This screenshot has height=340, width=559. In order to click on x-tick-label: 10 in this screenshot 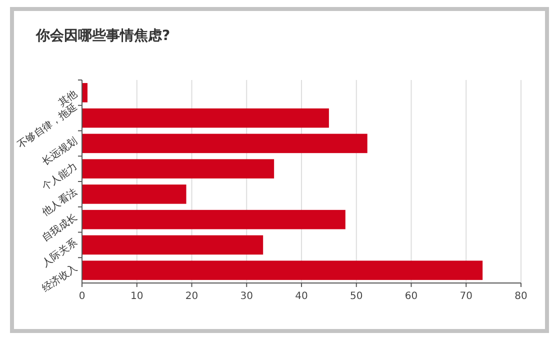, I will do `click(137, 296)`.